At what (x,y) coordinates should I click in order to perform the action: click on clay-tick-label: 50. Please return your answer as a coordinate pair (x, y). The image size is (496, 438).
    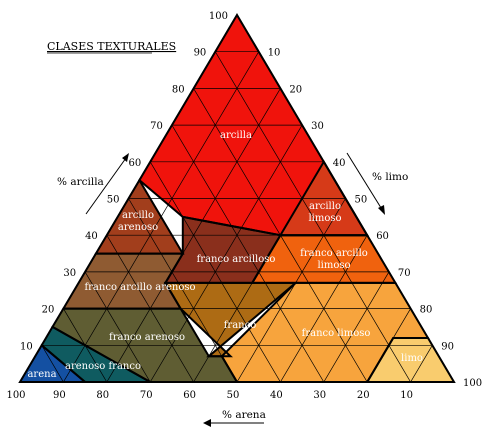
    Looking at the image, I should click on (113, 200).